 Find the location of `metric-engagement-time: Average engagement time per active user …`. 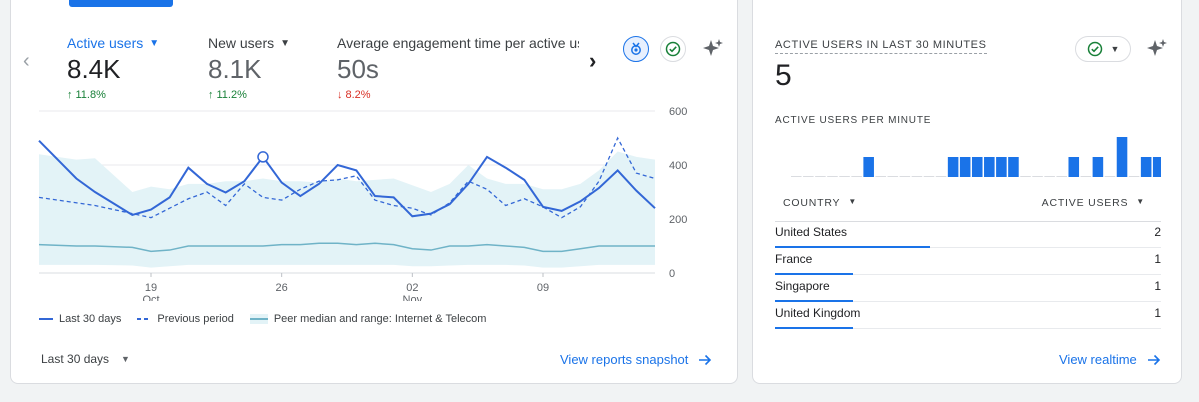

metric-engagement-time: Average engagement time per active user … is located at coordinates (458, 68).